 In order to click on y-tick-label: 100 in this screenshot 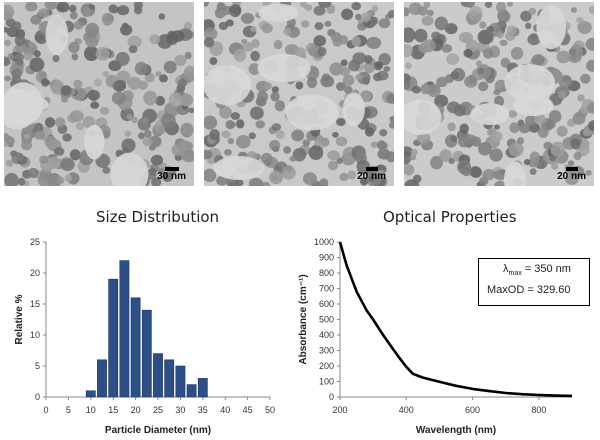, I will do `click(326, 382)`.